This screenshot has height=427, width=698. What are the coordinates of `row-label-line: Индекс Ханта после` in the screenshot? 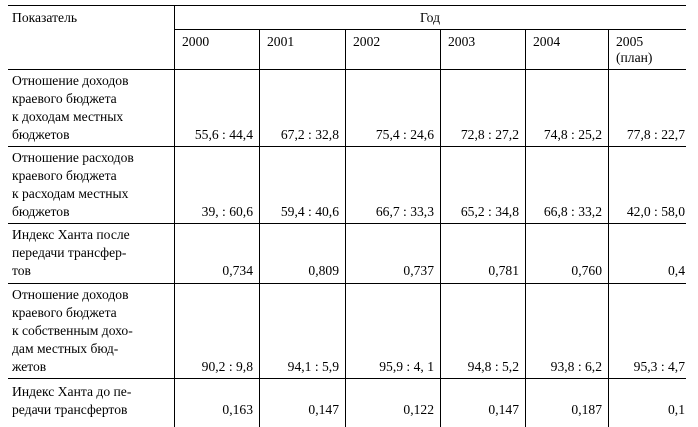 It's located at (71, 234).